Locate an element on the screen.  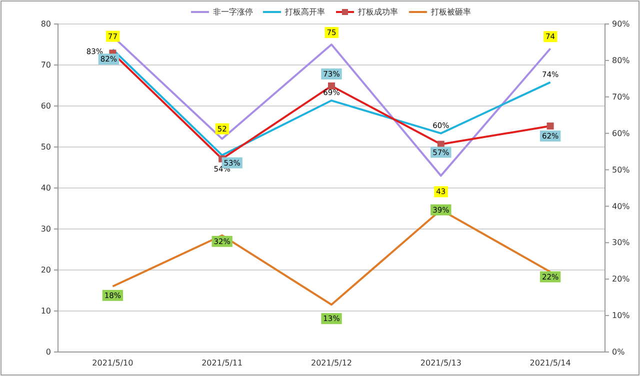
legend-label: 打板被砸率 is located at coordinates (450, 12).